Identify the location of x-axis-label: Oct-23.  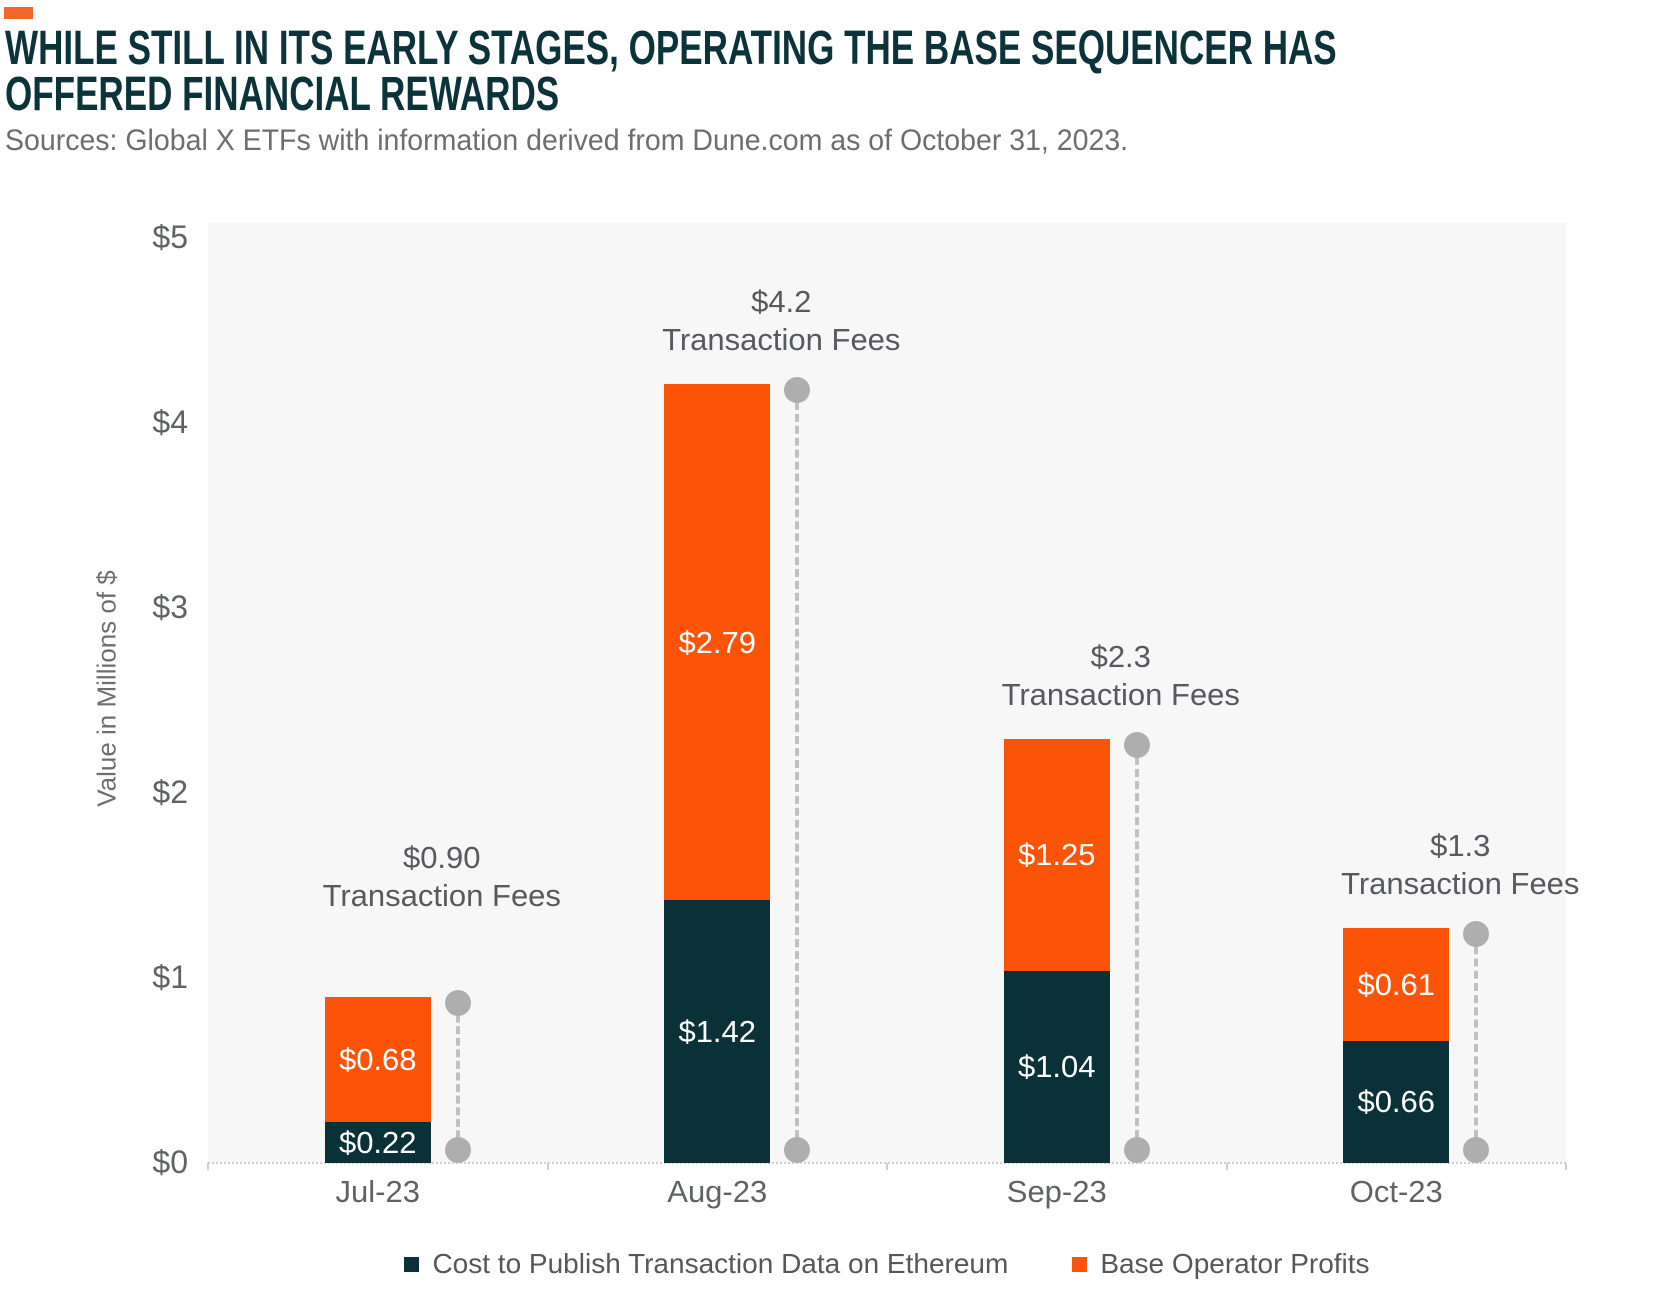
(1396, 1191).